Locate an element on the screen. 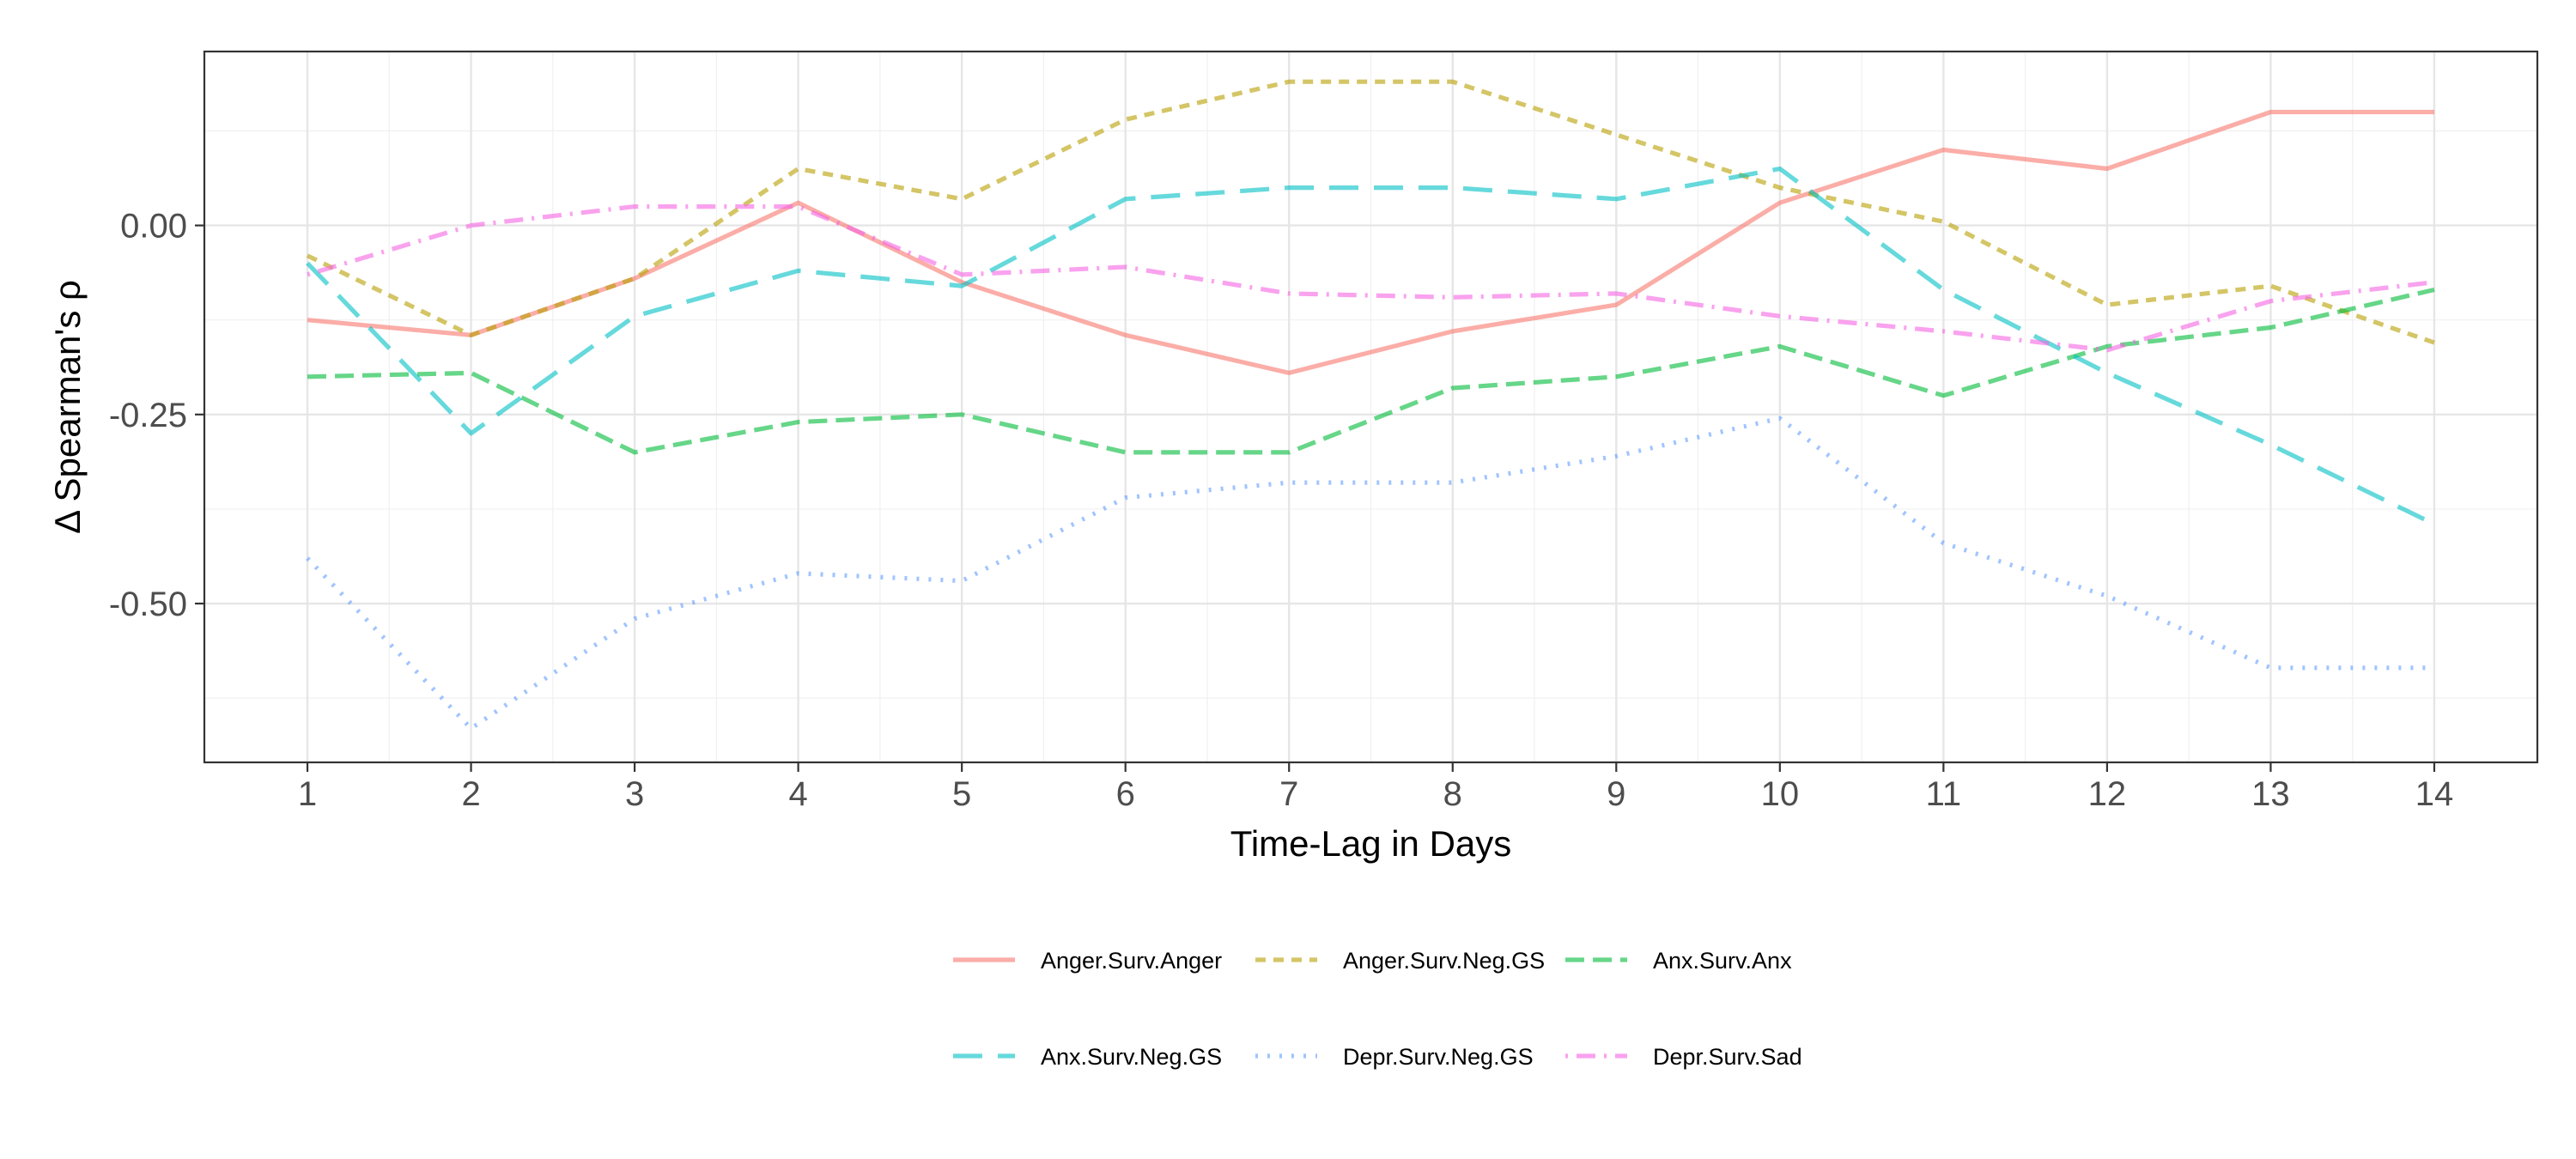 The height and width of the screenshot is (1159, 2576). series-line-anx-surv-anx is located at coordinates (1371, 371).